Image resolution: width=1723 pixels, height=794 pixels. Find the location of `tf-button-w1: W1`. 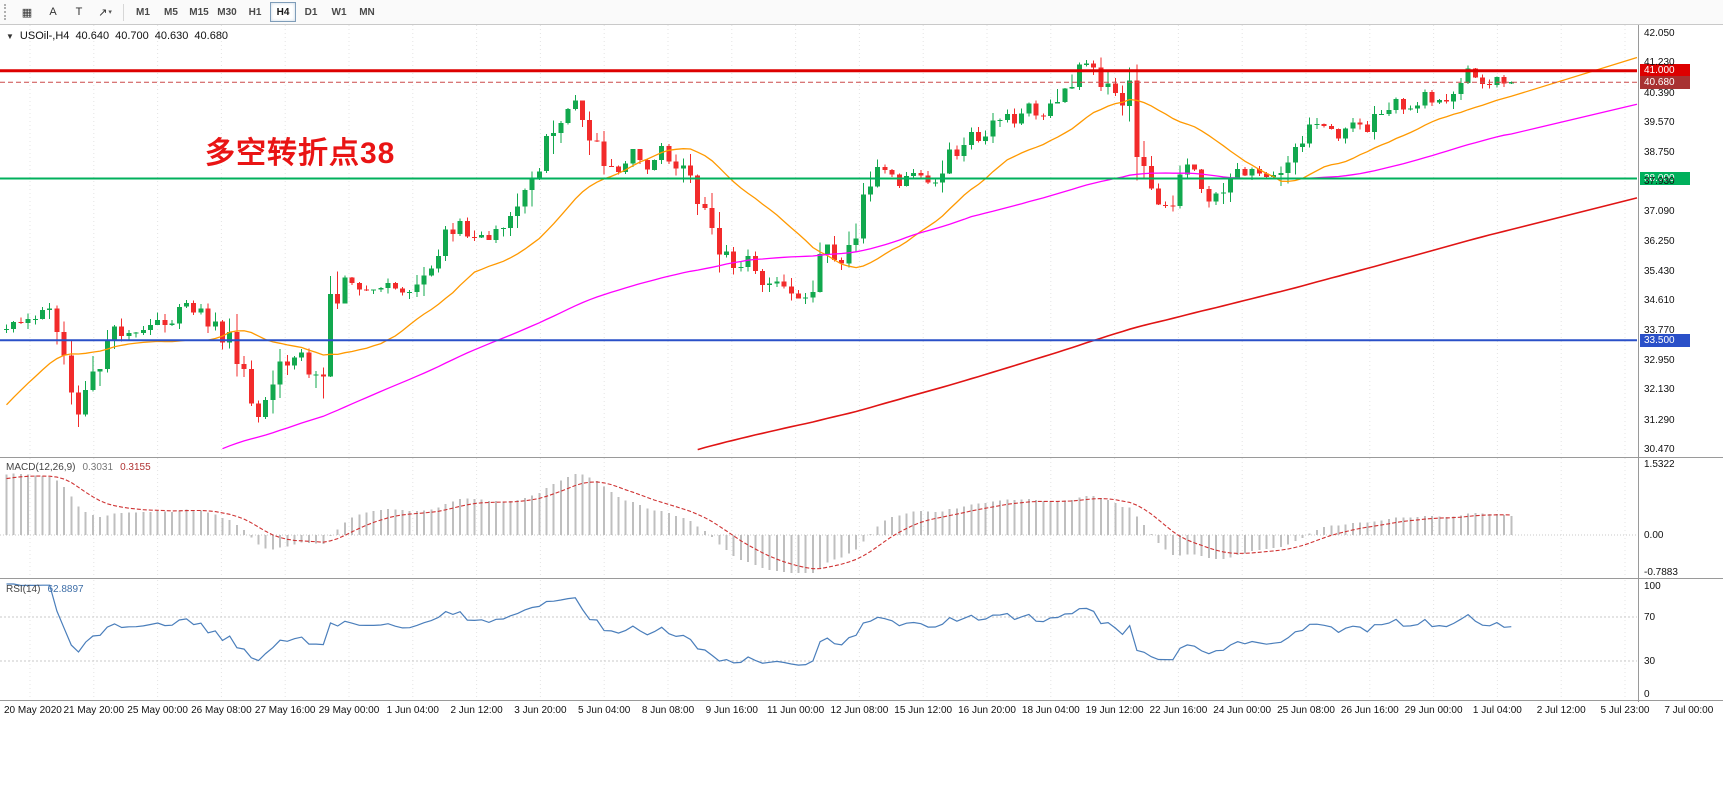

tf-button-w1: W1 is located at coordinates (339, 12).